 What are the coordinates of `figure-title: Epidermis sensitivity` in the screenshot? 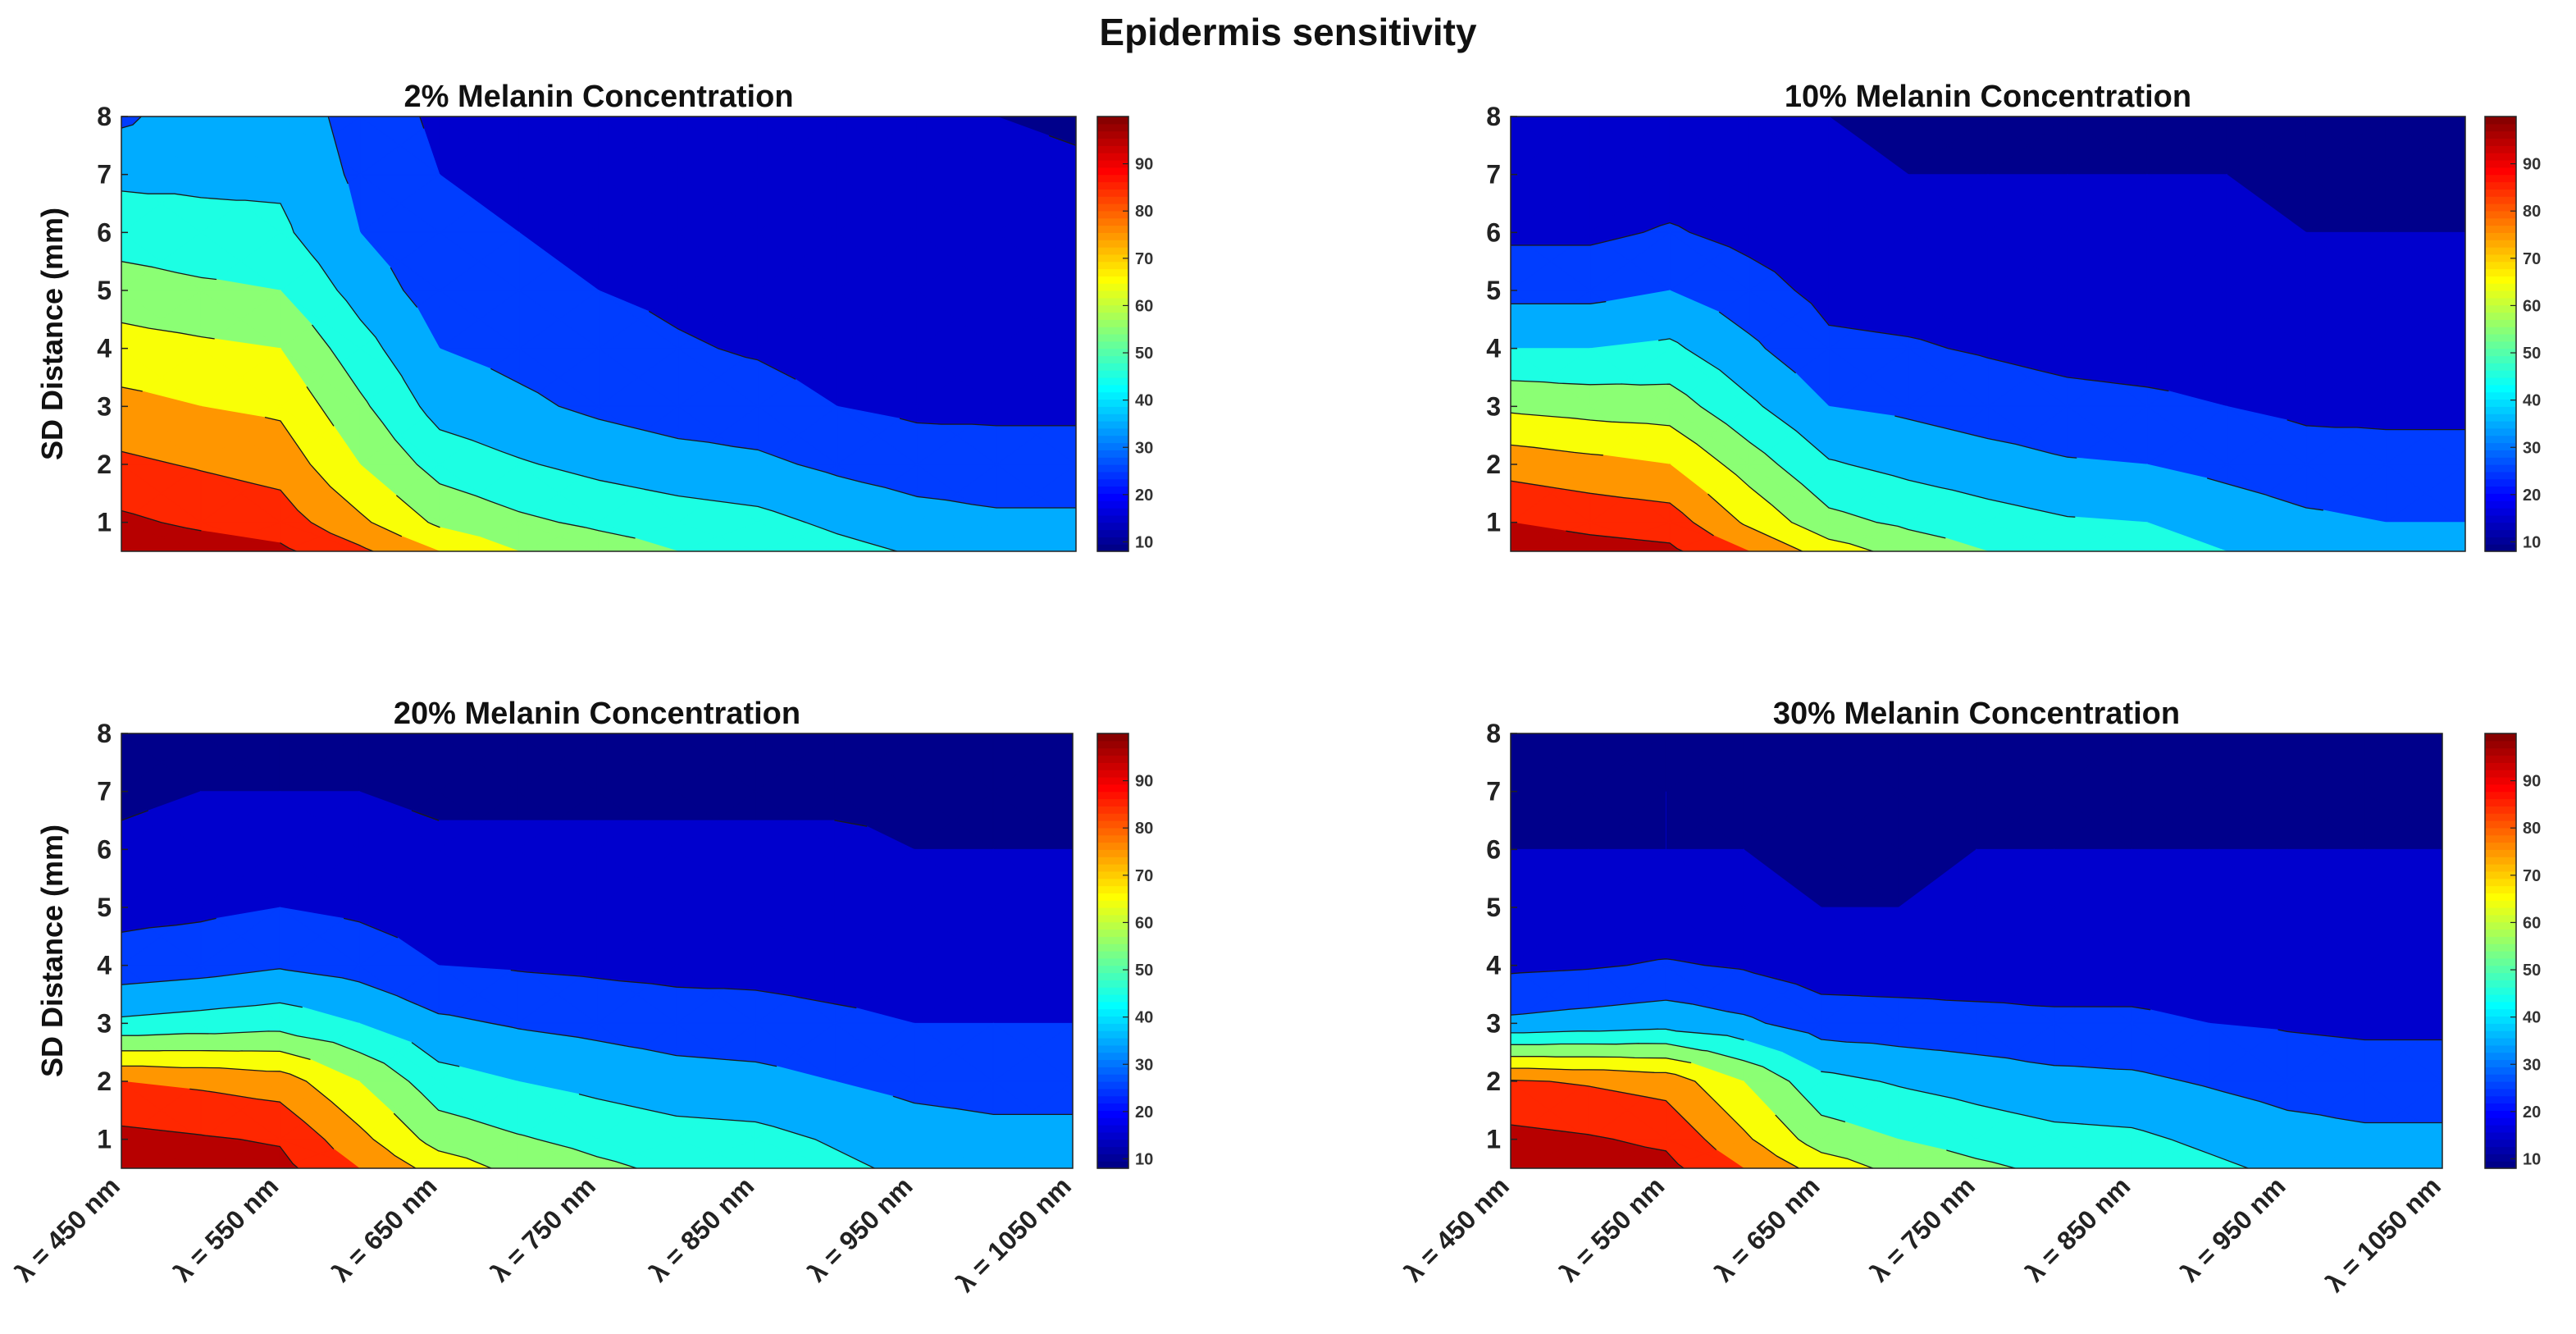 It's located at (1288, 32).